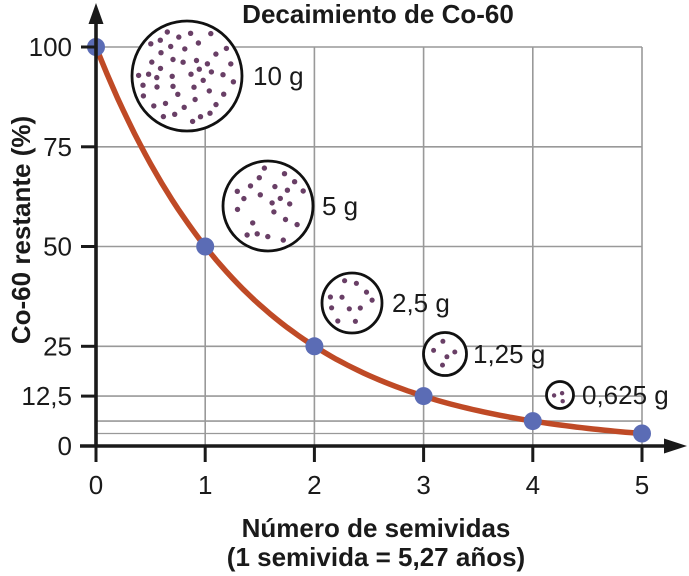 This screenshot has height=576, width=689. I want to click on x-tick-label: 4, so click(533, 485).